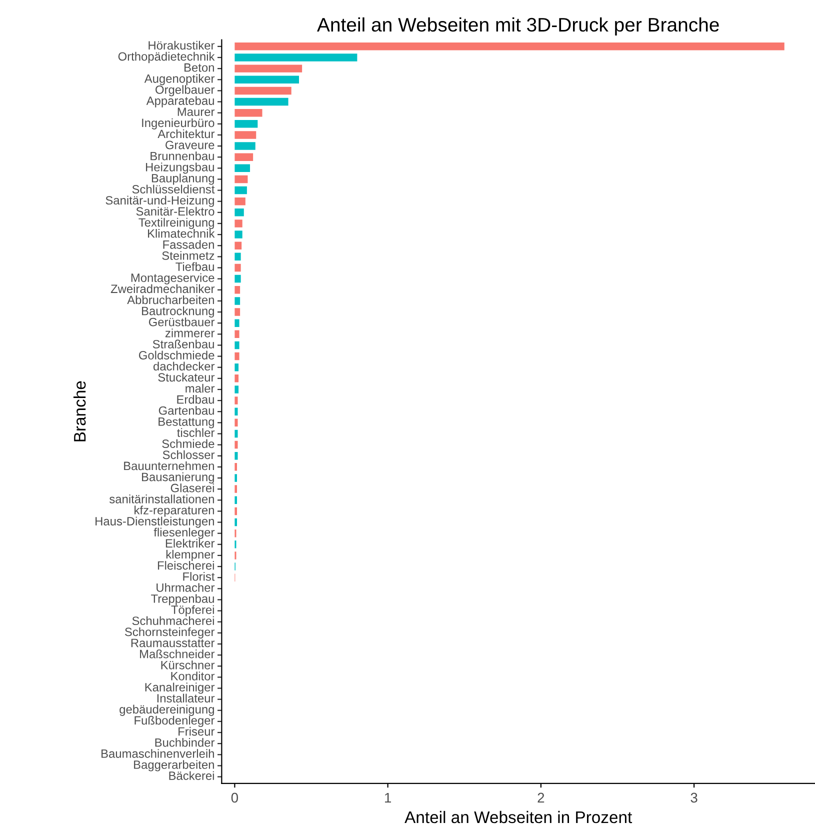  Describe the element at coordinates (169, 465) in the screenshot. I see `y-tick-label: Bauunternehmen` at that location.